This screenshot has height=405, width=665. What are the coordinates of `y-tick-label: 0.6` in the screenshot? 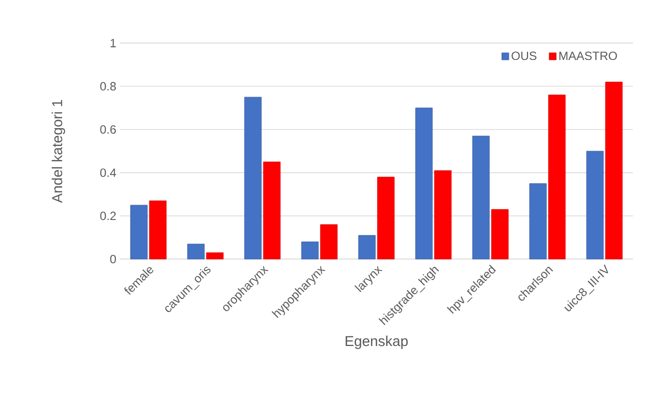 It's located at (108, 129).